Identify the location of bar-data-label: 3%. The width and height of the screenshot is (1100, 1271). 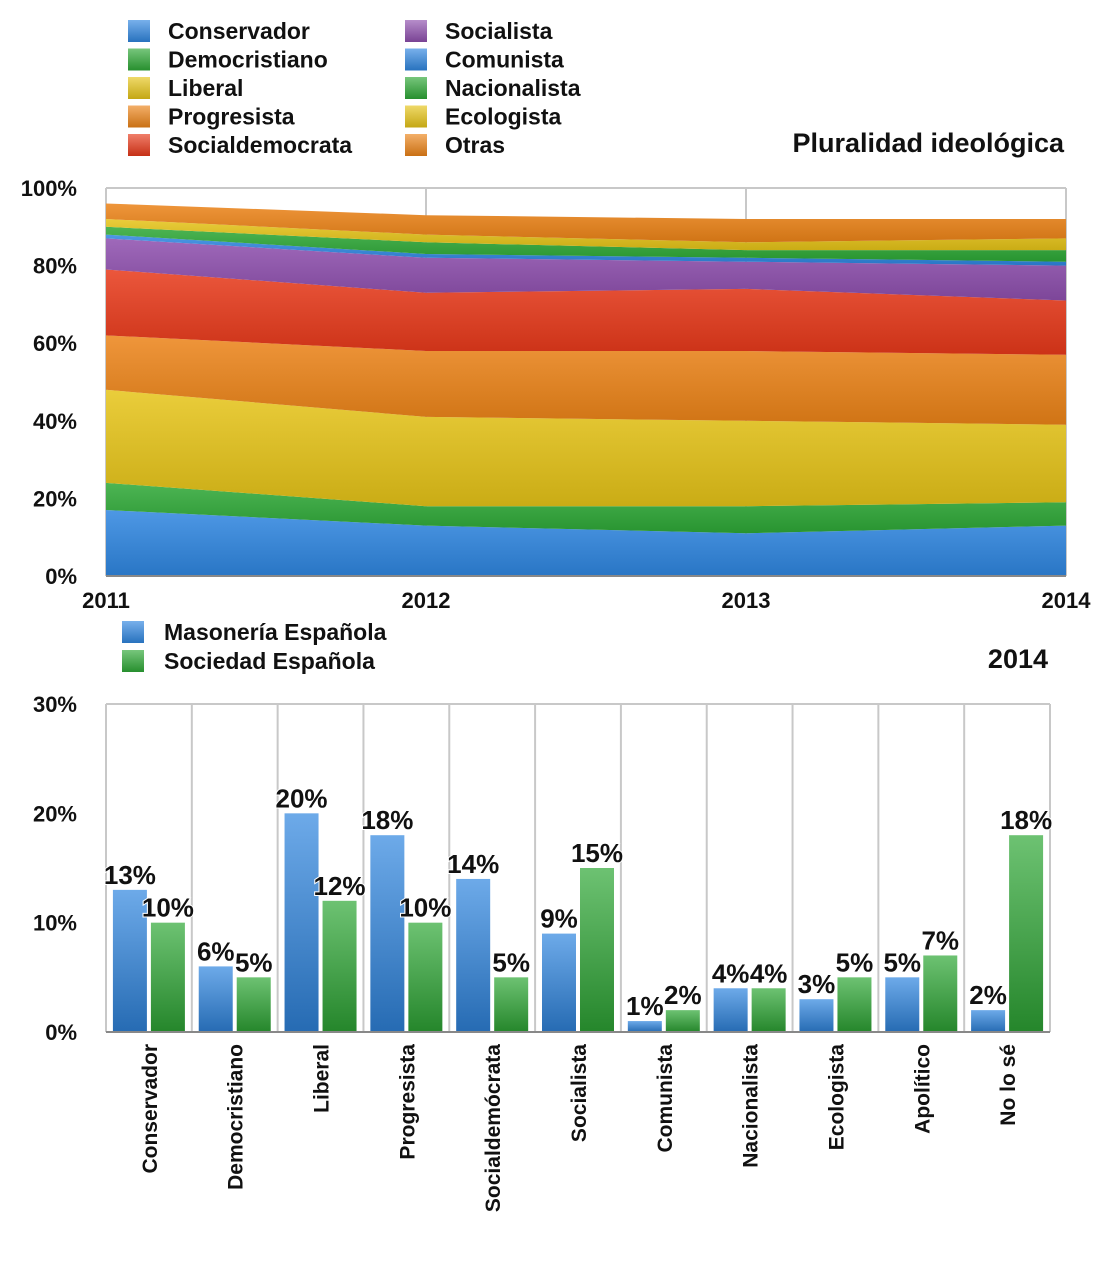
(817, 984).